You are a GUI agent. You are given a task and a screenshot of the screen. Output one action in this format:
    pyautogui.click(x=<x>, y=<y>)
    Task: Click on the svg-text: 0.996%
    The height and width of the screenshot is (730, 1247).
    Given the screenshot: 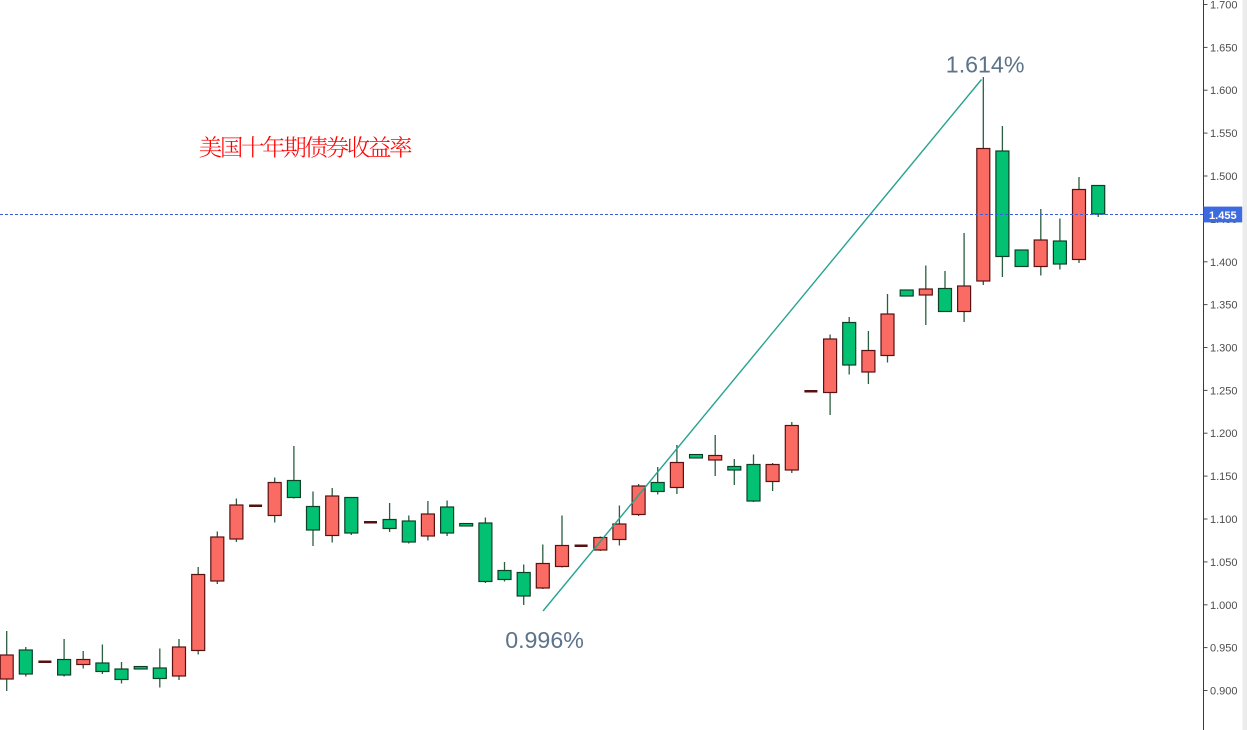 What is the action you would take?
    pyautogui.click(x=544, y=640)
    